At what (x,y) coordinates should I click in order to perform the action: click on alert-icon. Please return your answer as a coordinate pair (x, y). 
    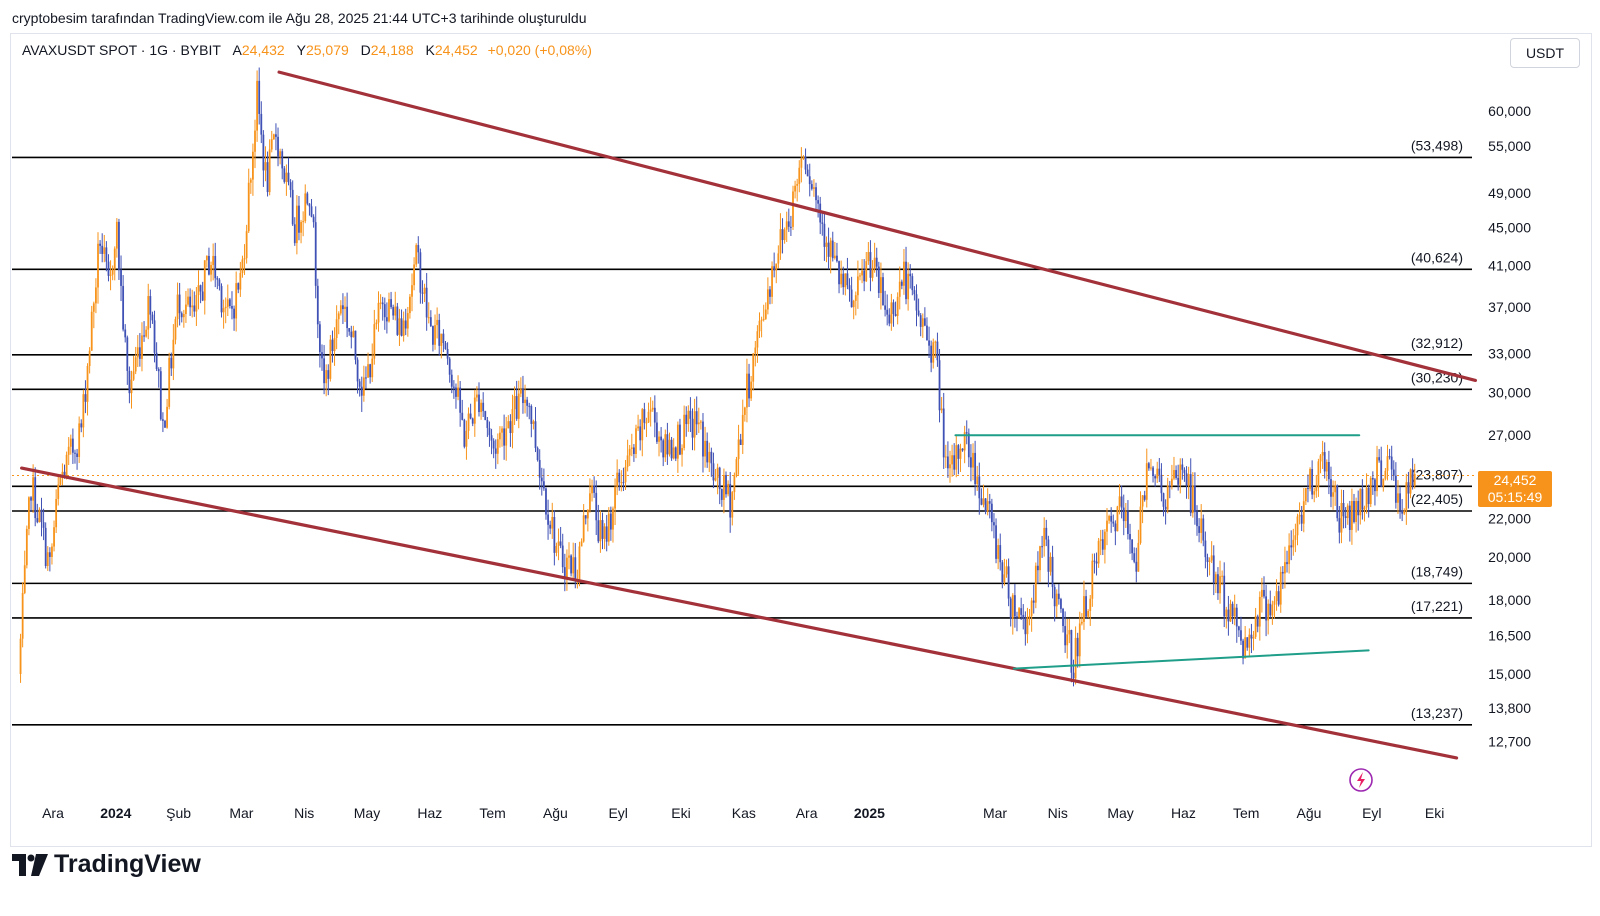
    Looking at the image, I should click on (1361, 780).